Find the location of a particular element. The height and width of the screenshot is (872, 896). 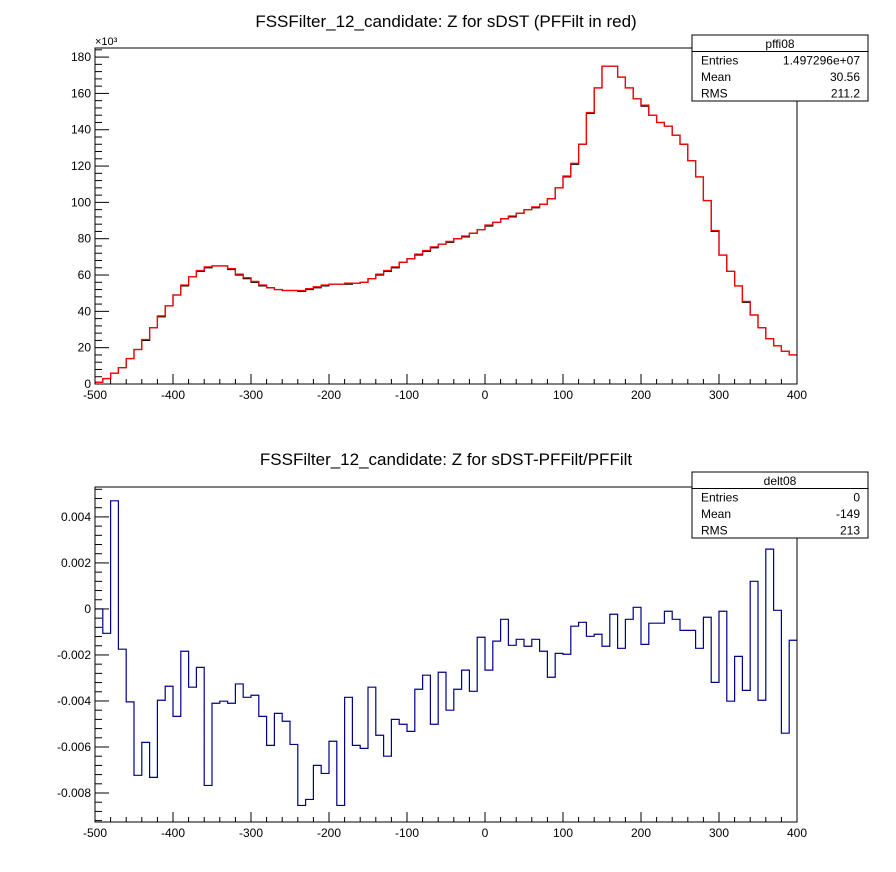

y-tick-label: 20 is located at coordinates (85, 348).